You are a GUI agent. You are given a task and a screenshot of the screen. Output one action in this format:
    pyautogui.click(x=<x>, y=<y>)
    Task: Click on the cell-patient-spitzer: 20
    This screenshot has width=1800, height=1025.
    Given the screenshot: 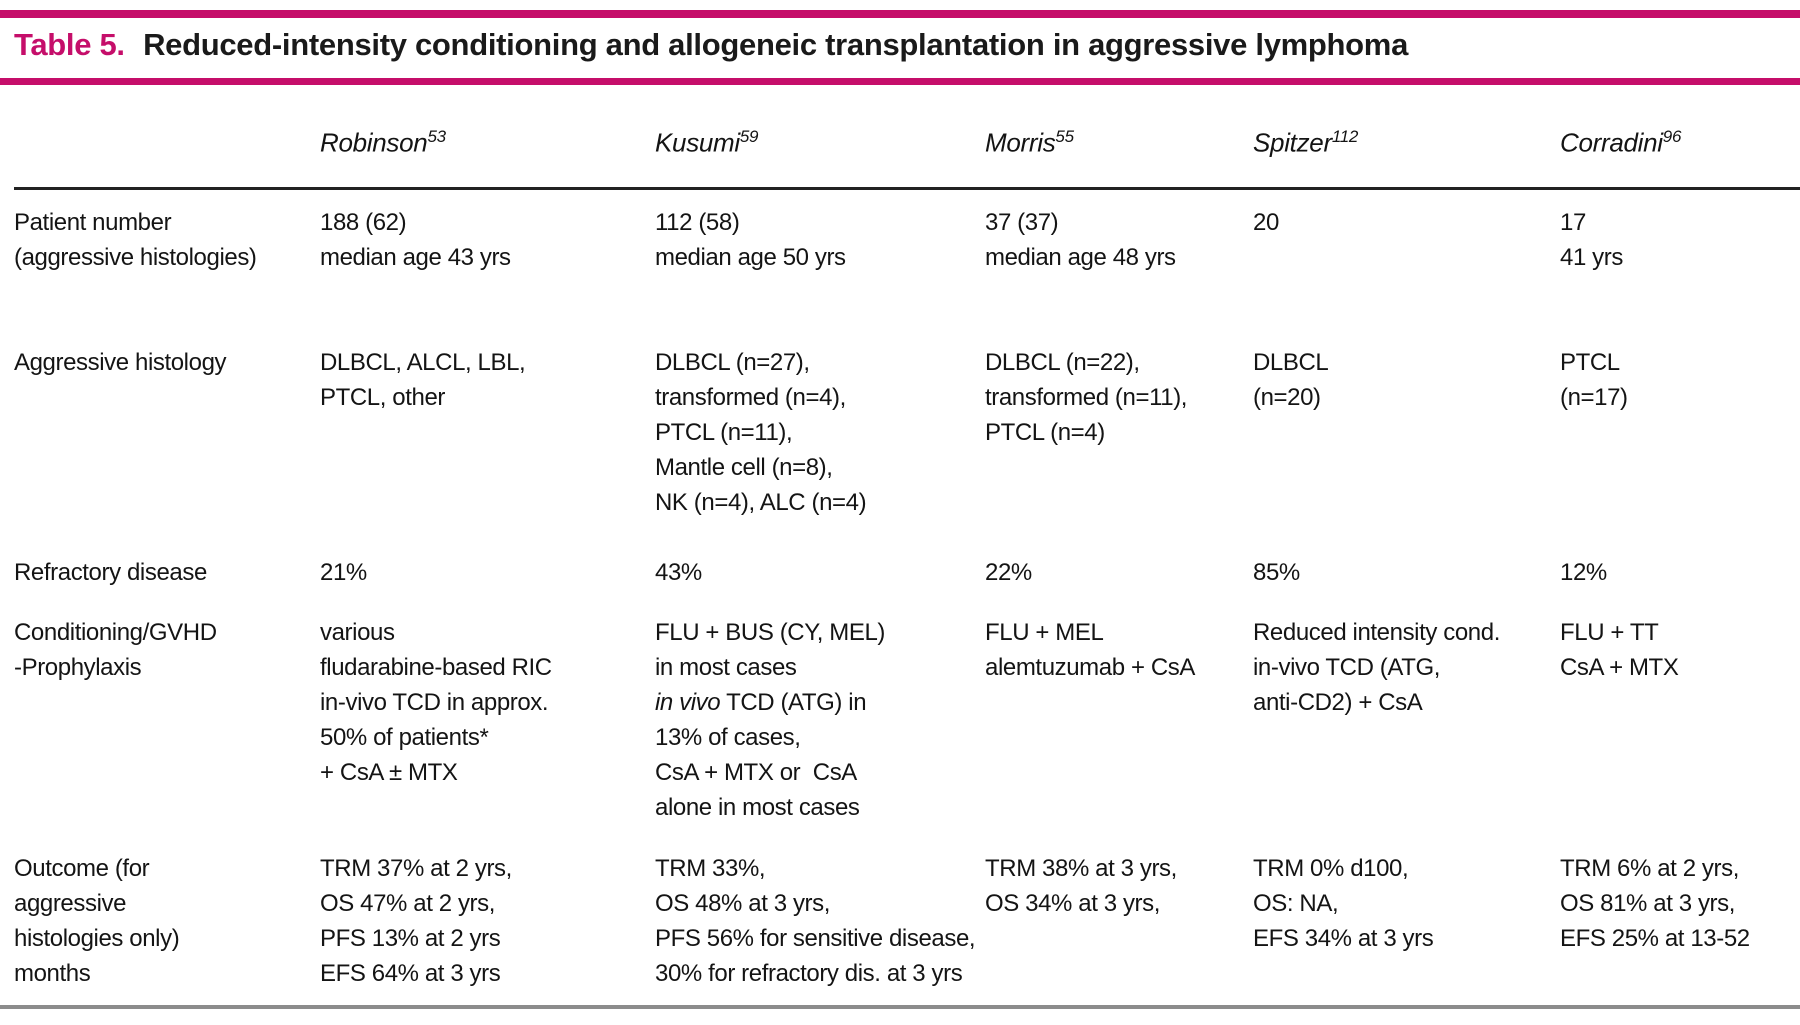 What is the action you would take?
    pyautogui.click(x=1266, y=222)
    